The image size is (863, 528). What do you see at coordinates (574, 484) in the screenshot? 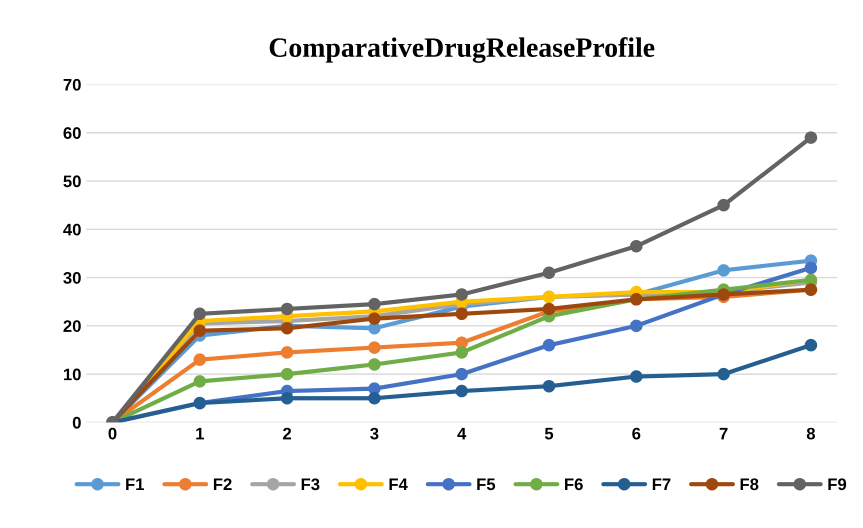
I see `legend-label: F6` at bounding box center [574, 484].